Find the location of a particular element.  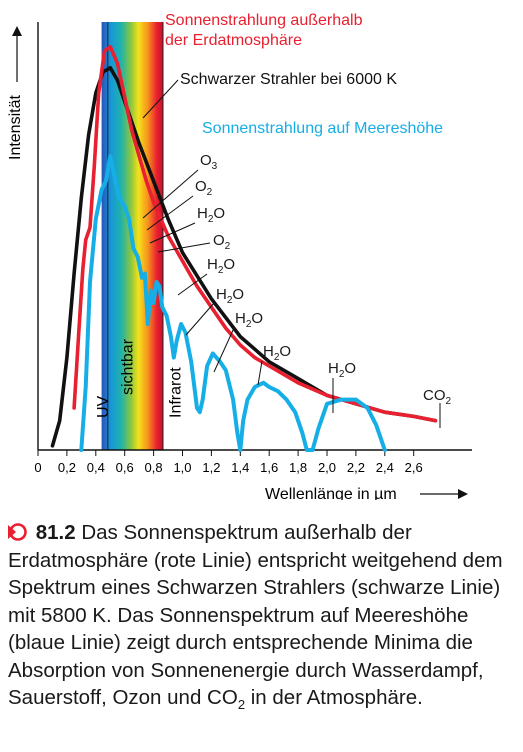

y-axis-label: Intensität is located at coordinates (15, 127).